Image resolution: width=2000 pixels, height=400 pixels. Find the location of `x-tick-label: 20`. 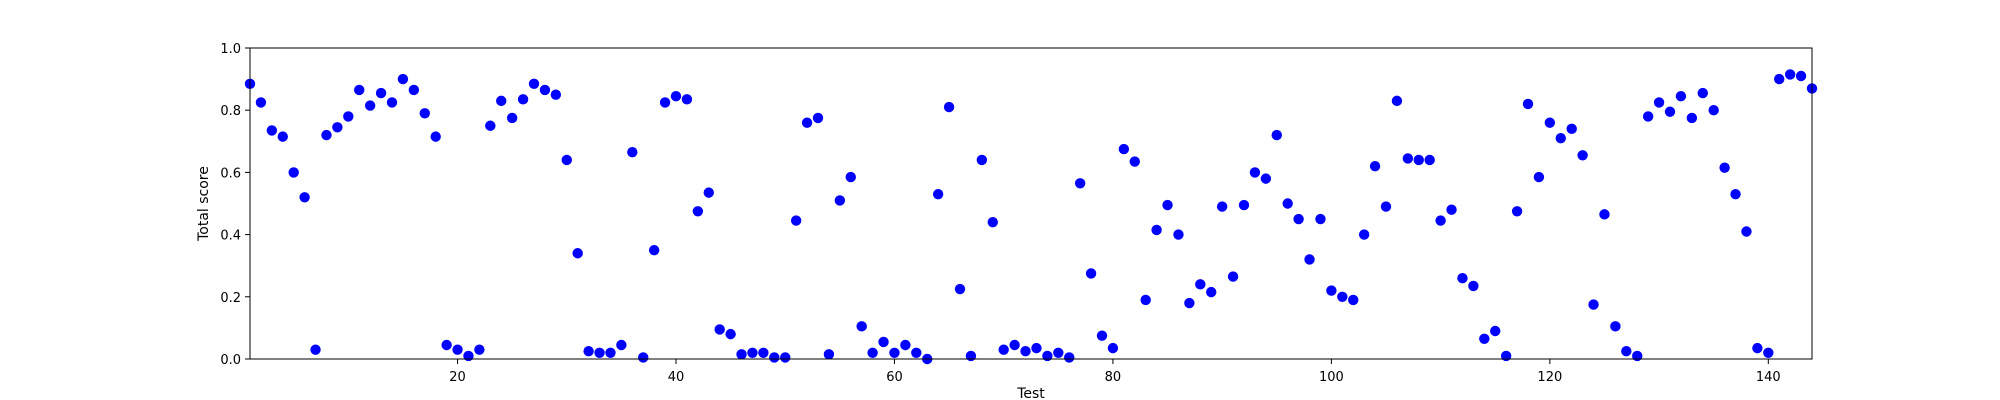

x-tick-label: 20 is located at coordinates (457, 377).